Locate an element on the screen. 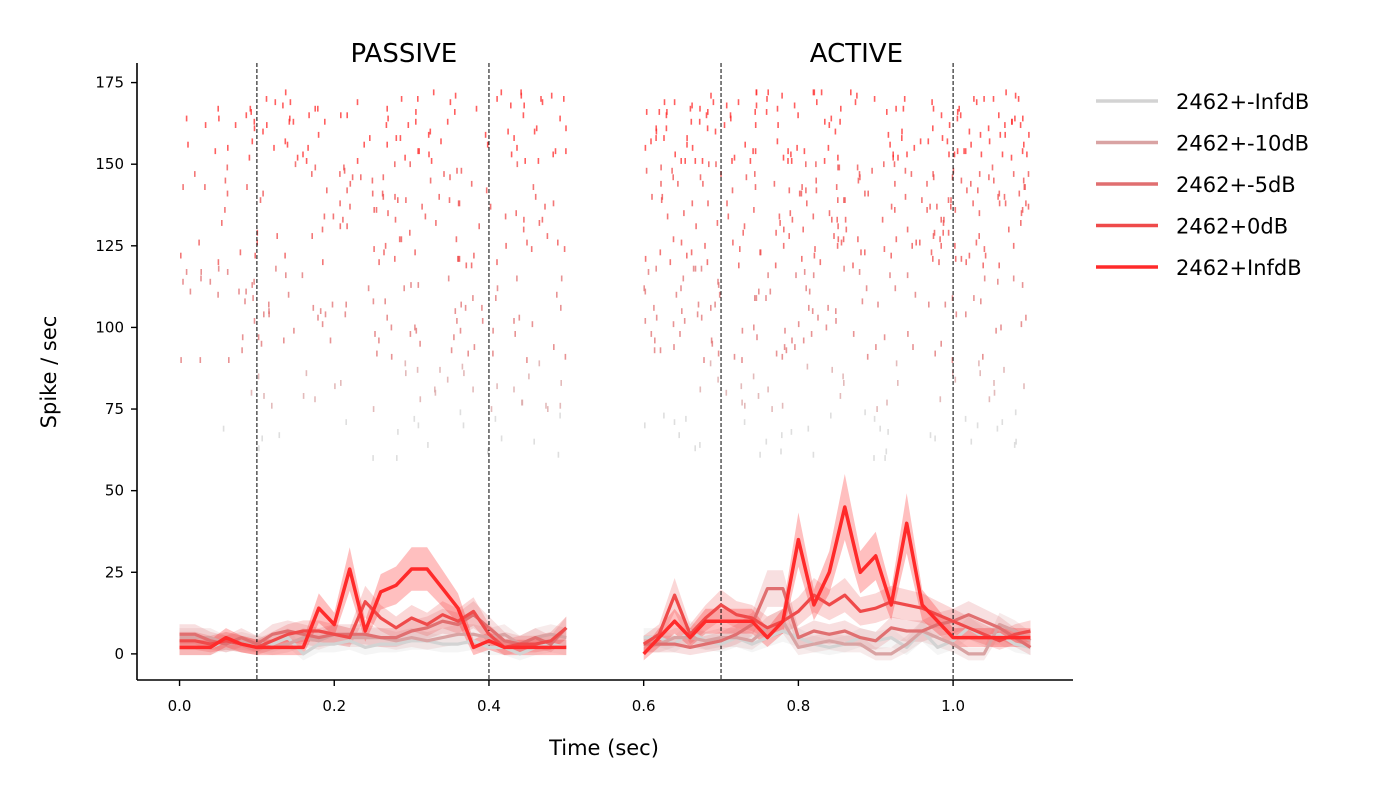 Image resolution: width=1400 pixels, height=800 pixels. x-tick-label: 0.8 is located at coordinates (798, 706).